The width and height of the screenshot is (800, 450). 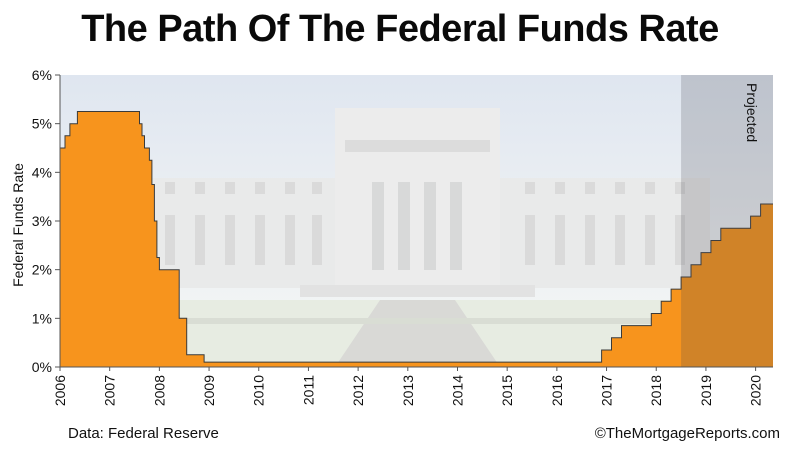 I want to click on x-tick-label: 2010, so click(x=259, y=390).